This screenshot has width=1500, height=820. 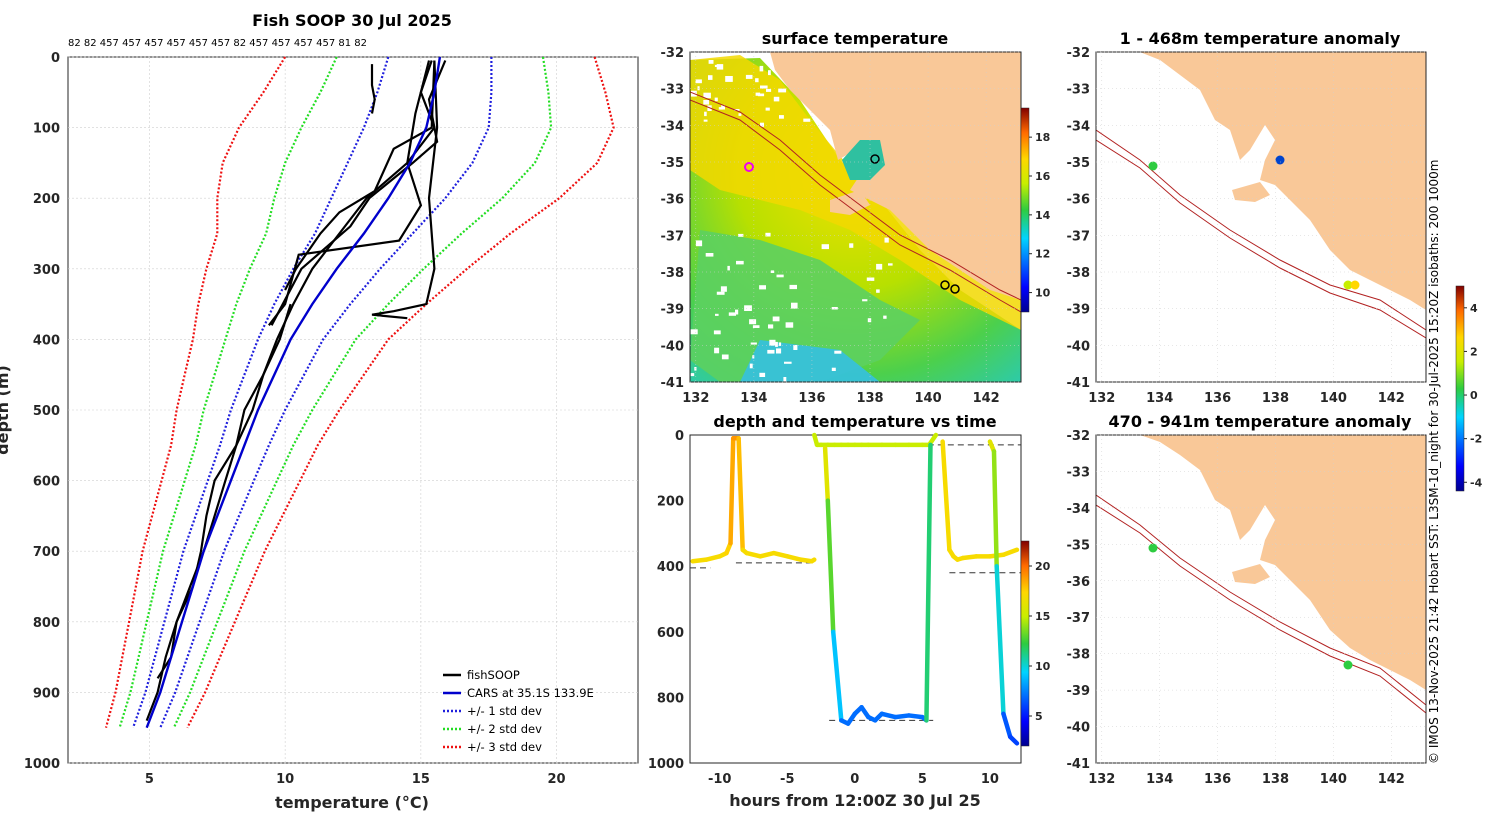 I want to click on y-tick-label: -39, so click(x=1079, y=691).